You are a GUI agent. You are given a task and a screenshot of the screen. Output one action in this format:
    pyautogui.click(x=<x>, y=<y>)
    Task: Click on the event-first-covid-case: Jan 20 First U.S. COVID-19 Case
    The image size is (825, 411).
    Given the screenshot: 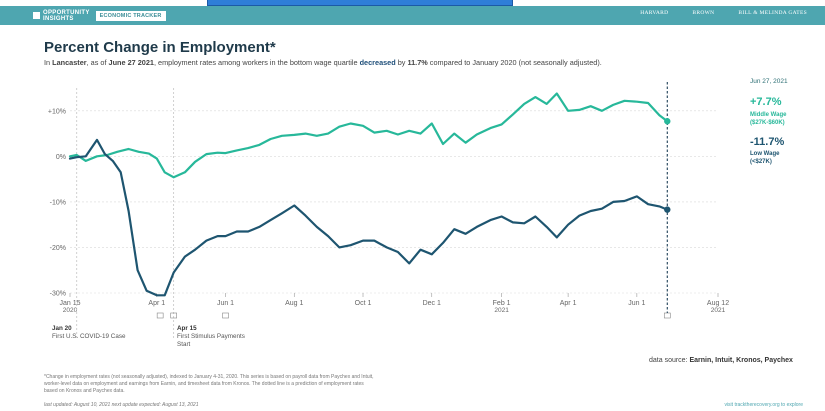 What is the action you would take?
    pyautogui.click(x=89, y=332)
    